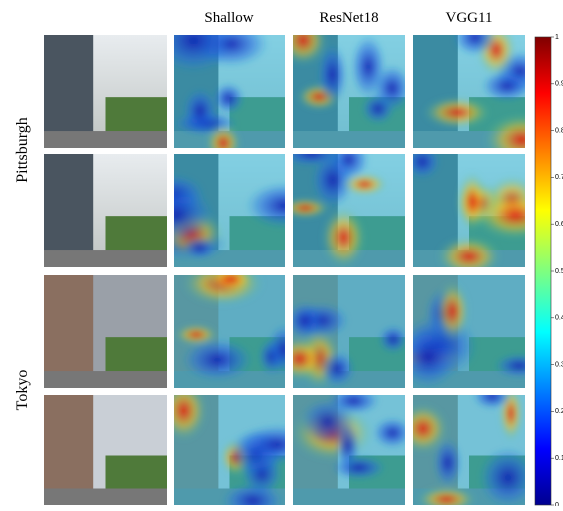 This screenshot has height=511, width=563. What do you see at coordinates (559, 364) in the screenshot?
I see `colorbar-tick-label: 0.3` at bounding box center [559, 364].